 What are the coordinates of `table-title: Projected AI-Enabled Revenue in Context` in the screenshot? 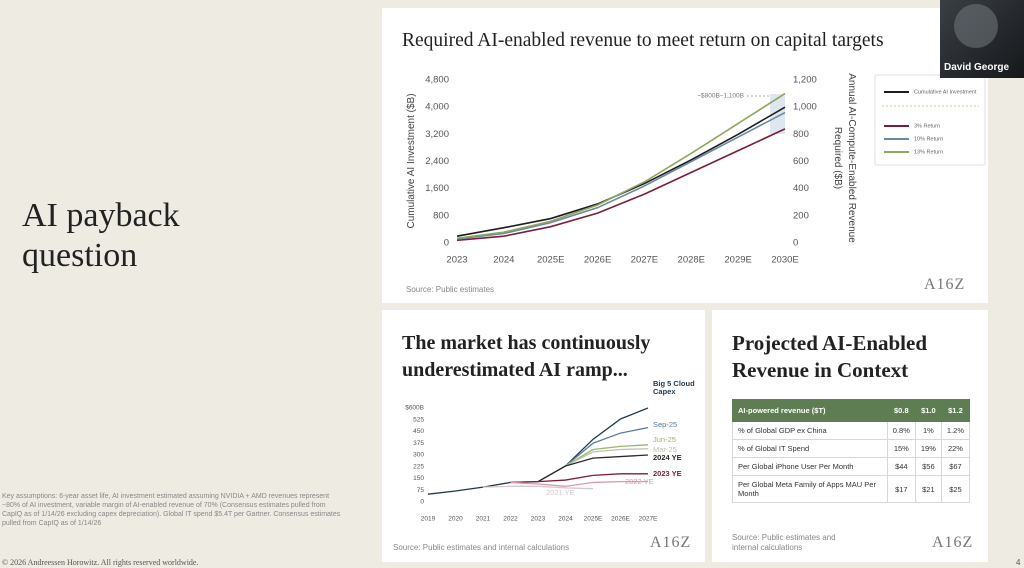 It's located at (830, 356).